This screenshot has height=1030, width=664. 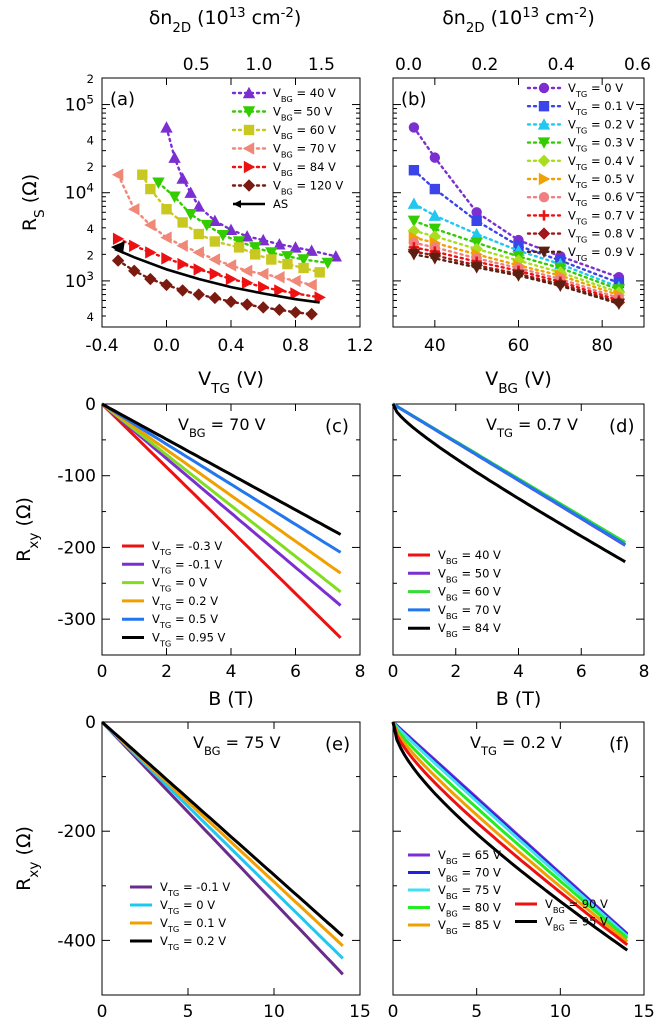 I want to click on series-2: VBG = 60 V, so click(x=236, y=200).